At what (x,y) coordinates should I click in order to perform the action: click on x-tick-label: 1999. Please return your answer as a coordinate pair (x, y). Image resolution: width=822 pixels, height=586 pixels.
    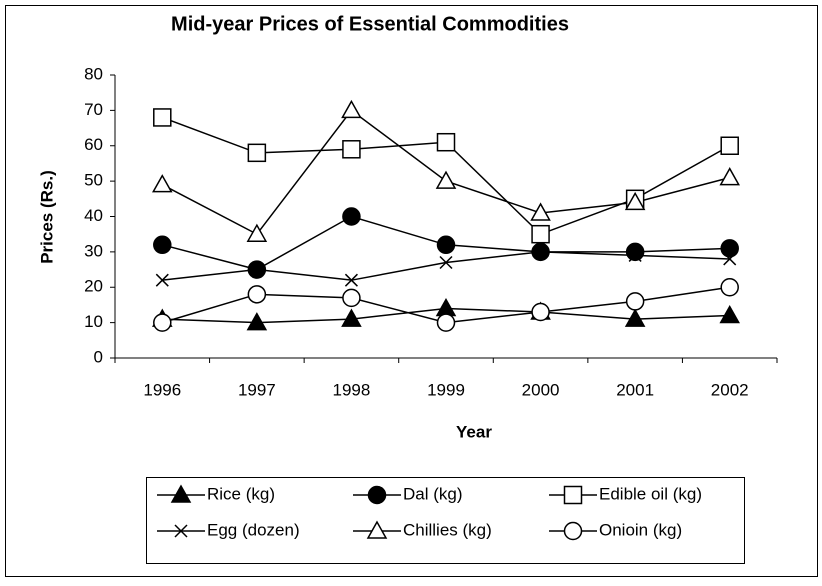
    Looking at the image, I should click on (446, 389).